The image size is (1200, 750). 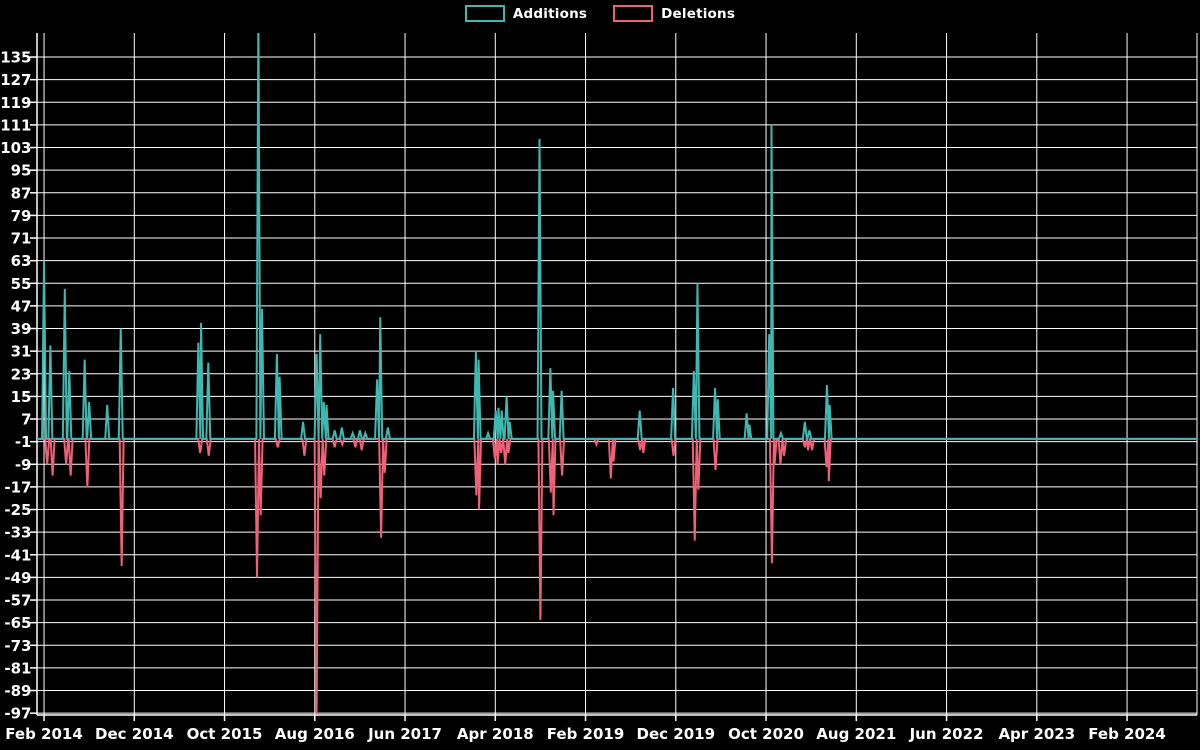 I want to click on y-tick-label: 79, so click(x=21, y=216).